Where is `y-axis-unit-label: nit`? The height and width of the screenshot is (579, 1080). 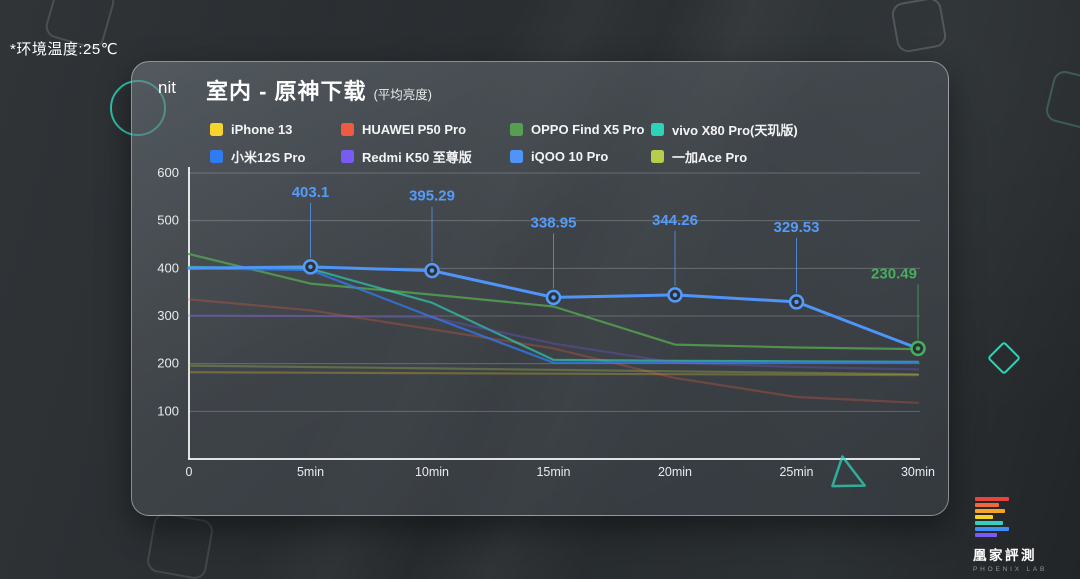 y-axis-unit-label: nit is located at coordinates (167, 87).